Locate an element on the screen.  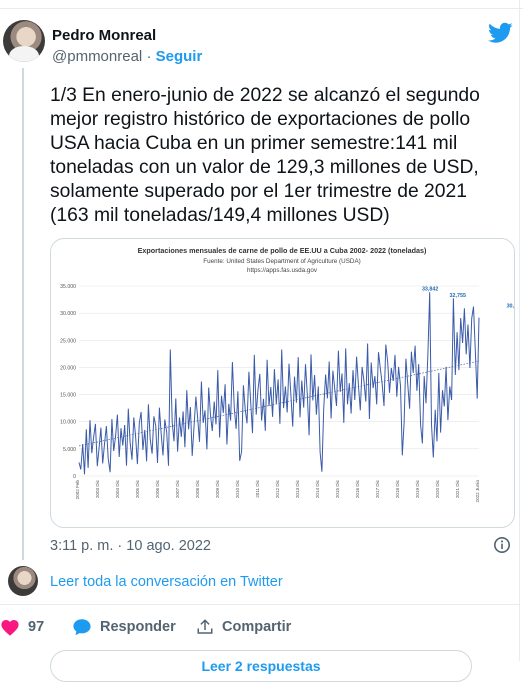
timestamp: 3:11 p. m. · 10 ago. 2022 is located at coordinates (130, 546).